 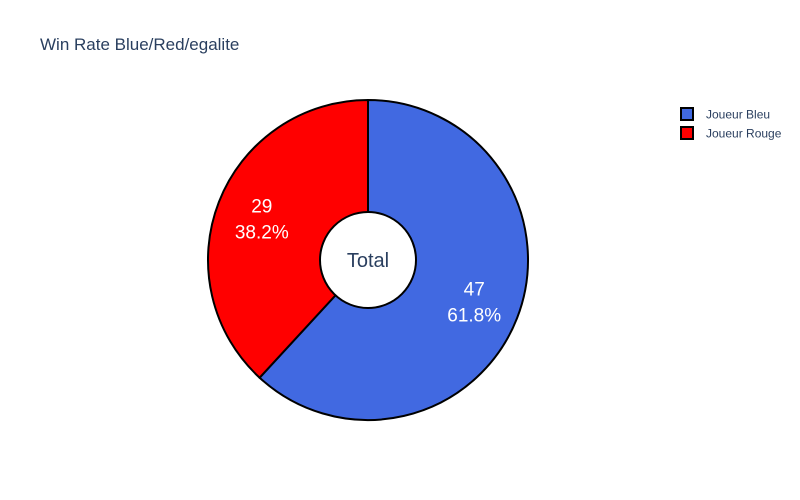 I want to click on legend: Joueur Bleu Joueur Rouge, so click(x=731, y=124).